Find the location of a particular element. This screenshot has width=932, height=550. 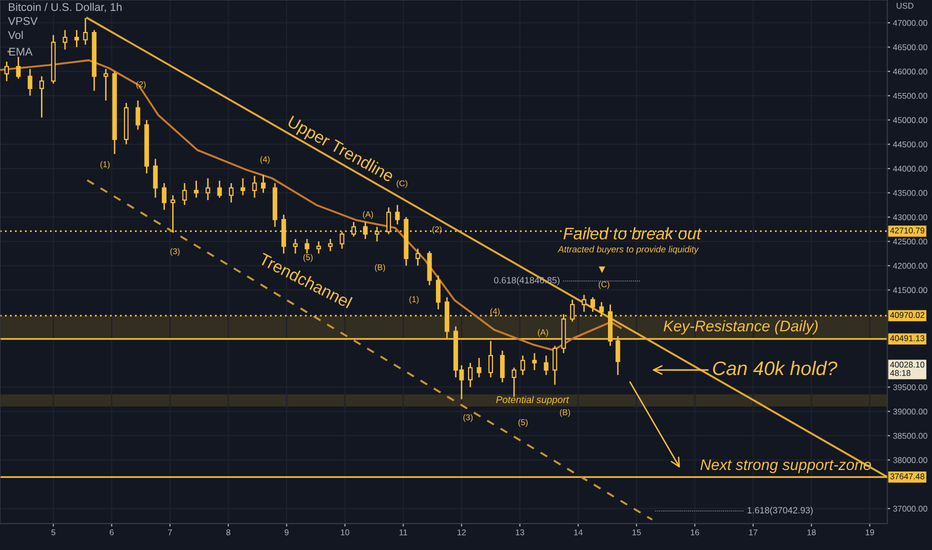

x-tick-label: 17 is located at coordinates (753, 532).